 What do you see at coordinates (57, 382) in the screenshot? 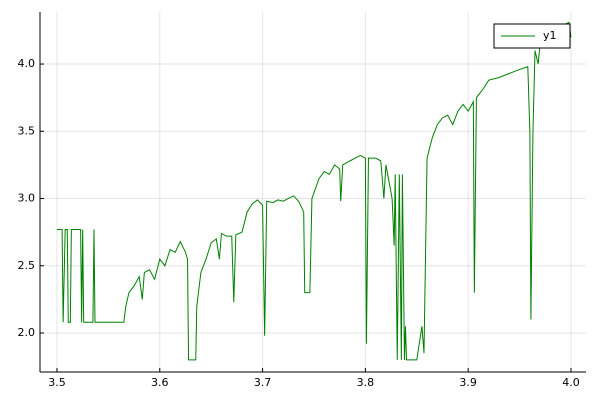
I see `x-tick-label: 3.5` at bounding box center [57, 382].